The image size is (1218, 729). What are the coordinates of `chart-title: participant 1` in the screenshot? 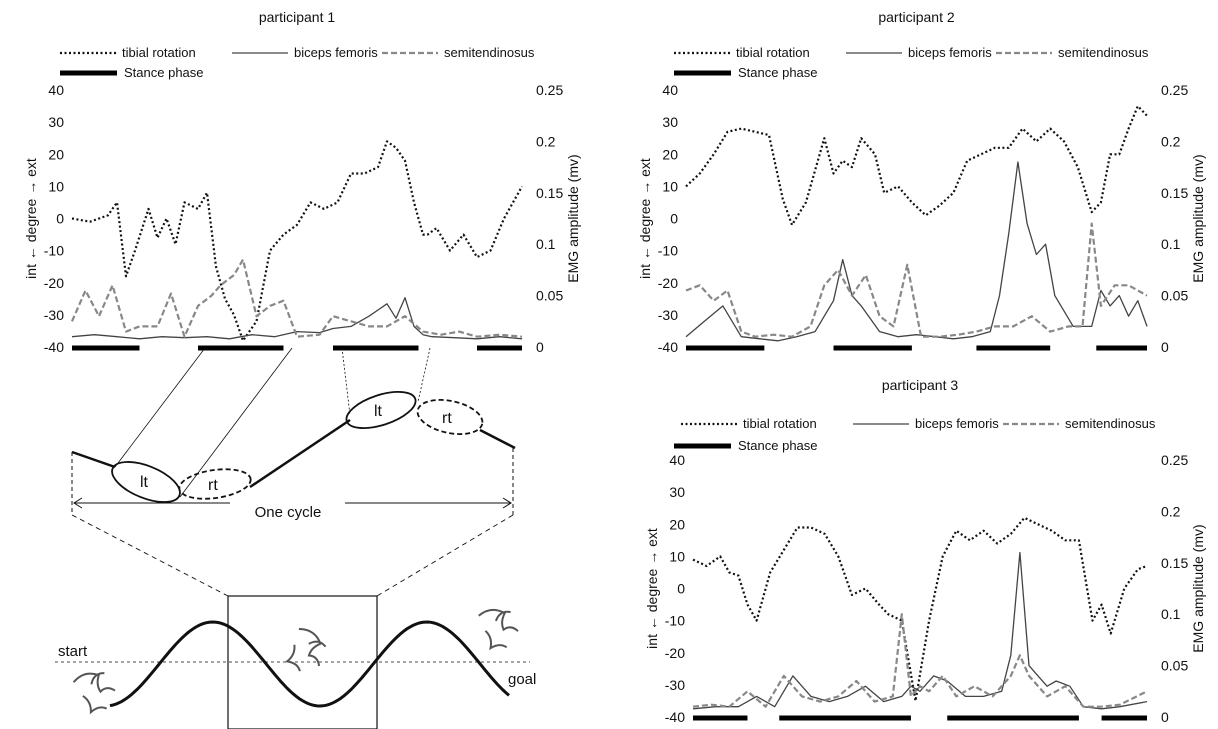 It's located at (297, 17).